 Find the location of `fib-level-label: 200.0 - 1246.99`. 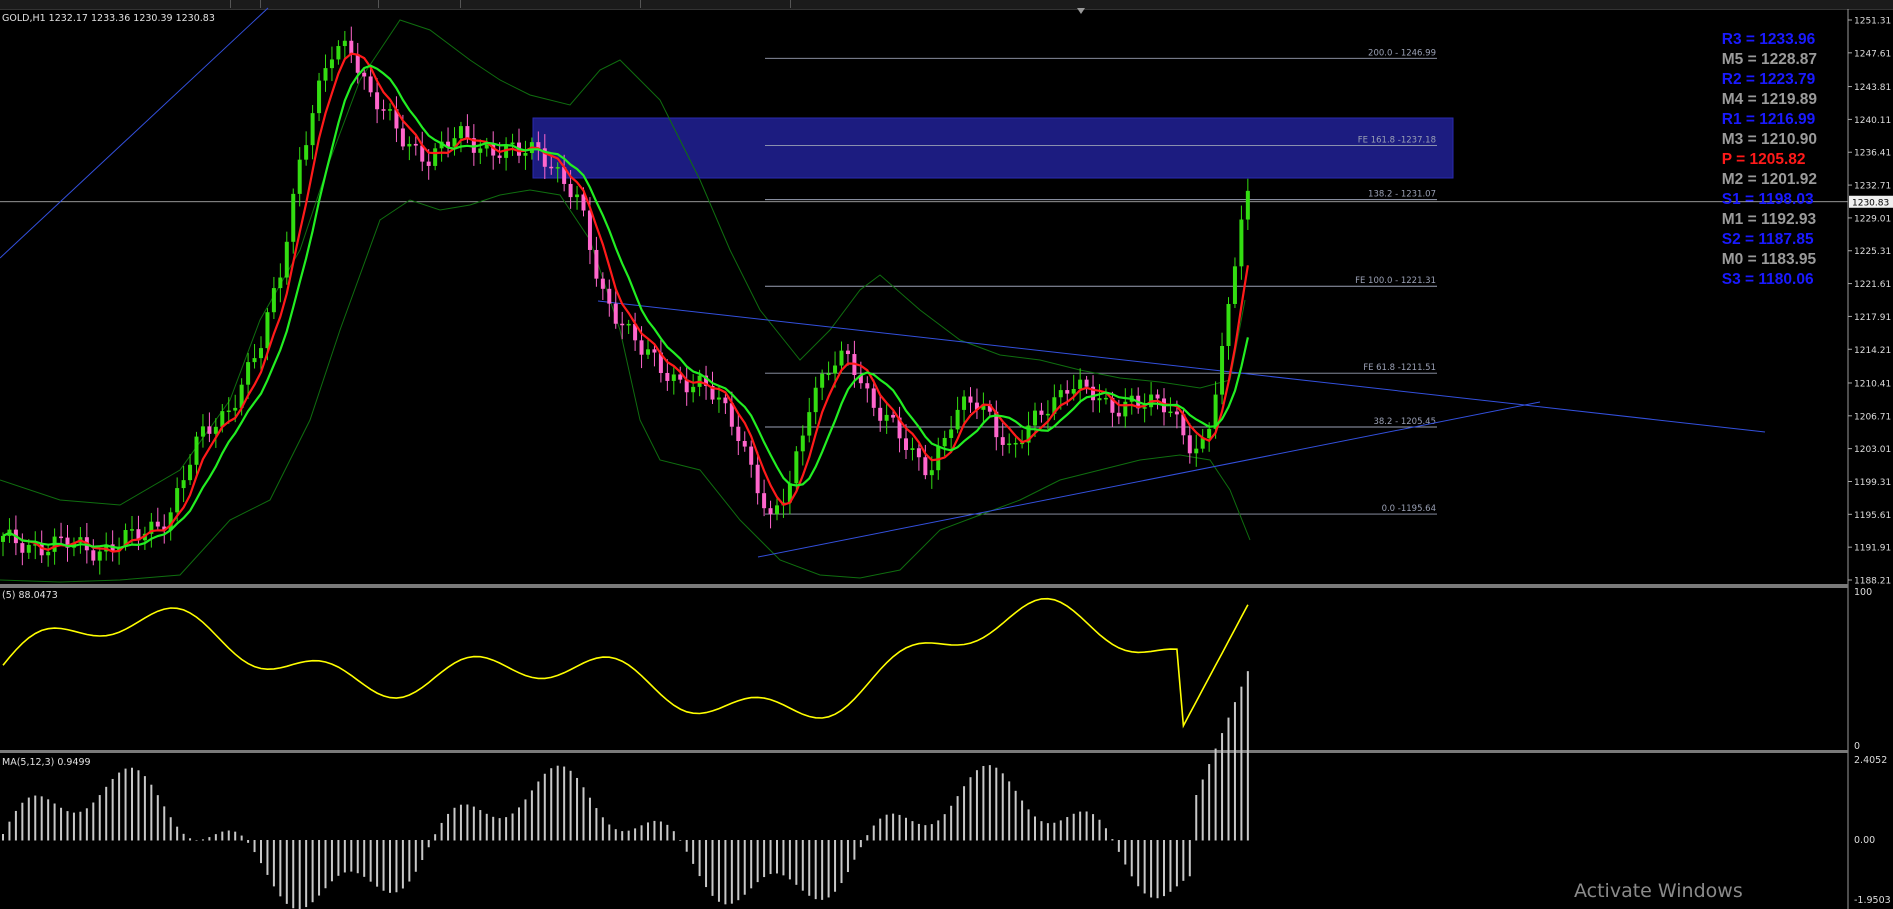

fib-level-label: 200.0 - 1246.99 is located at coordinates (1402, 53).